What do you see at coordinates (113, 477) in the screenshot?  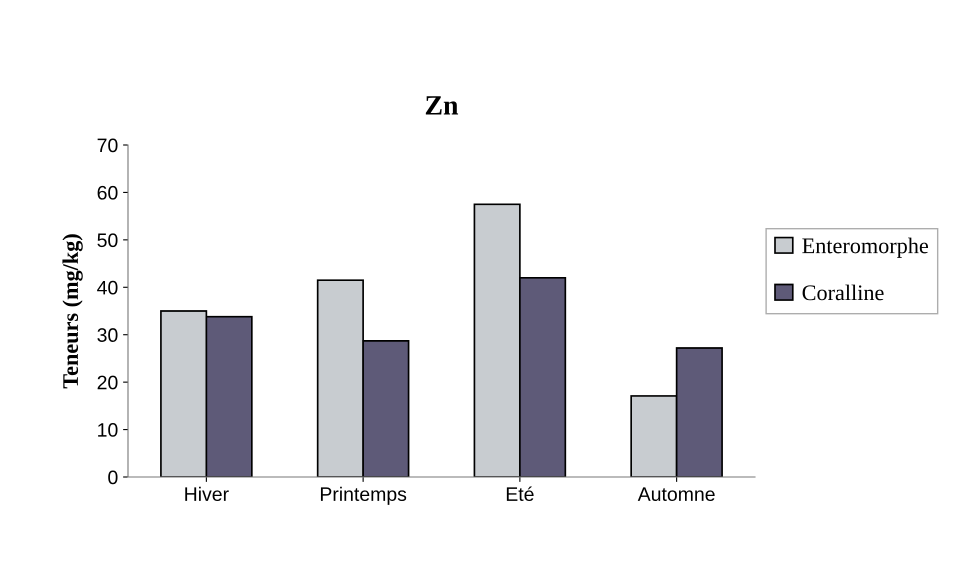 I see `y-tick-label: 0` at bounding box center [113, 477].